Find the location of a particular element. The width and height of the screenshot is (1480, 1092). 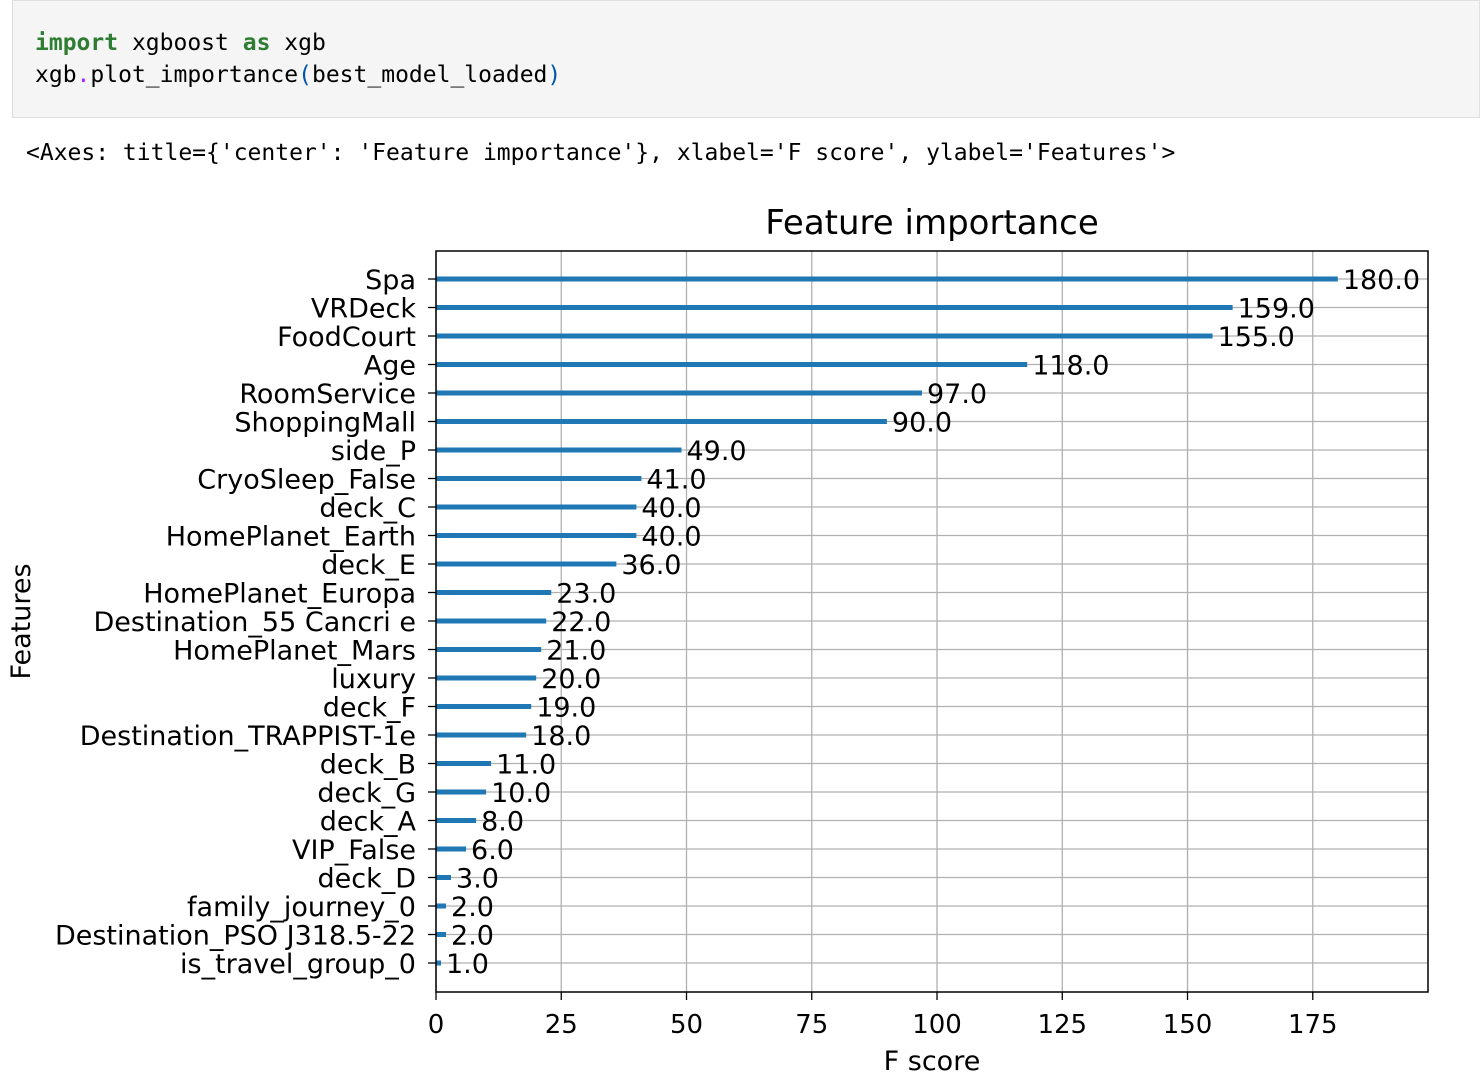

code-paren: ) is located at coordinates (554, 75).